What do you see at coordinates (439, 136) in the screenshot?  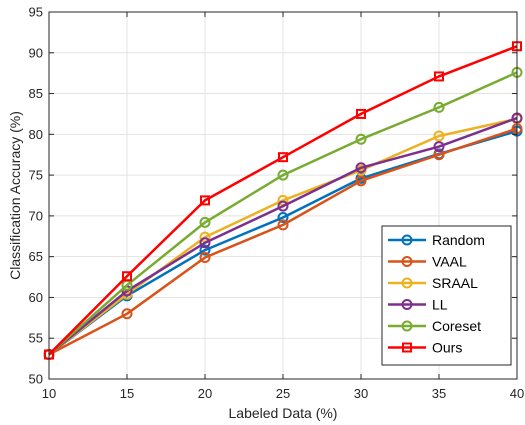 I see `data-point-sraal` at bounding box center [439, 136].